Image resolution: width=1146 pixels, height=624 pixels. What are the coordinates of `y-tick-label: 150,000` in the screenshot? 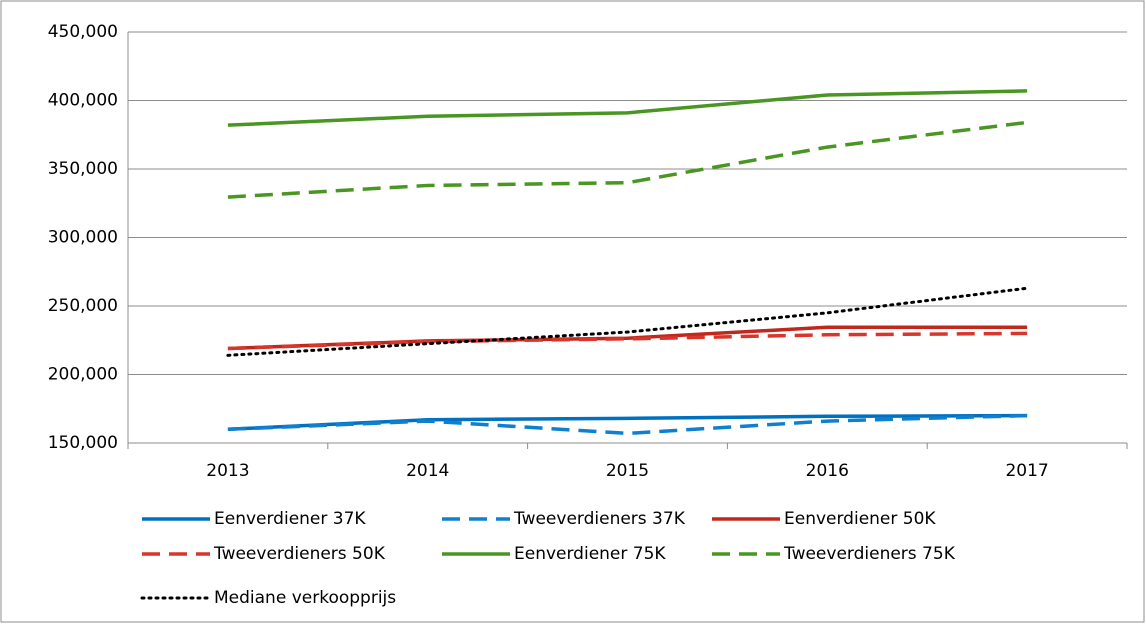 It's located at (83, 443).